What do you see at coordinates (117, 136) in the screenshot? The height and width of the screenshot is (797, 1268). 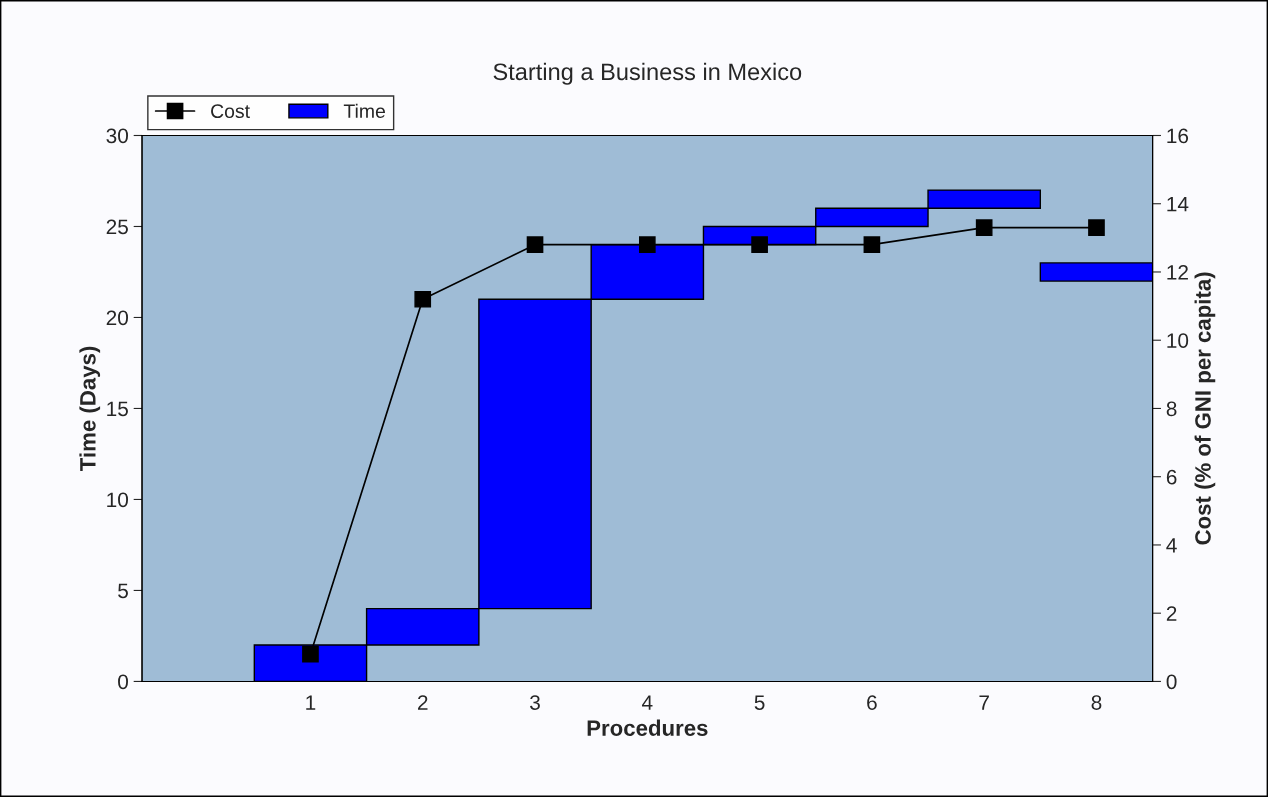 I see `y-tick-label: 30` at bounding box center [117, 136].